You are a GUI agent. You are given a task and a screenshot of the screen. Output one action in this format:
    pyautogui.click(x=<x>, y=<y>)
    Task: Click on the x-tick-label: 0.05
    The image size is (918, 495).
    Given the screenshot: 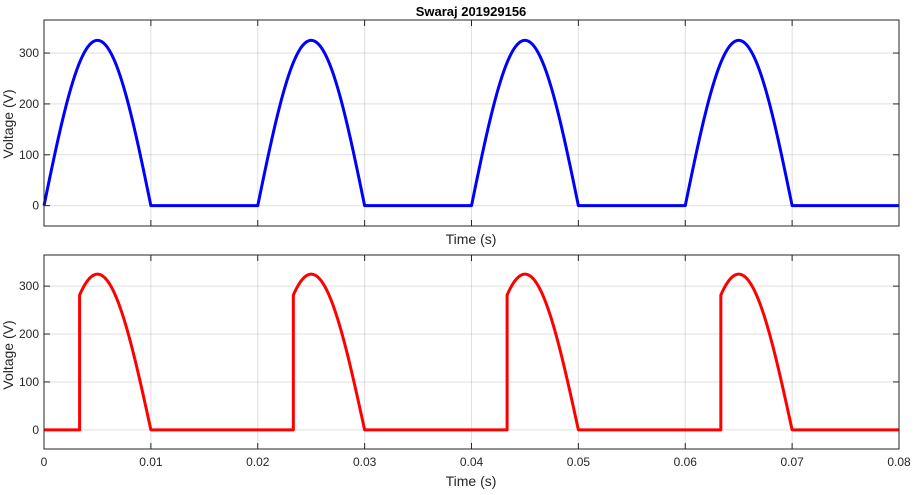 What is the action you would take?
    pyautogui.click(x=579, y=462)
    